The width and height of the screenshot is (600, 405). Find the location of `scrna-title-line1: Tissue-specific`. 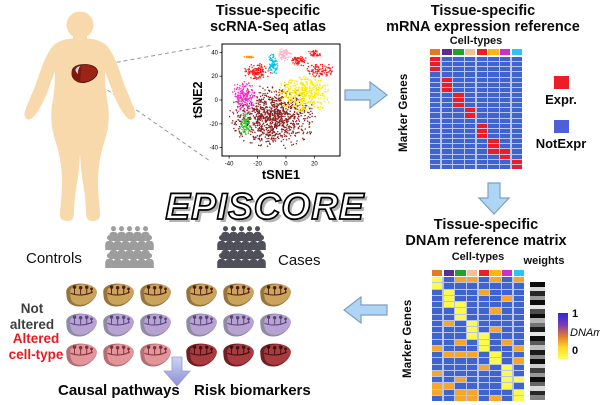

scrna-title-line1: Tissue-specific is located at coordinates (268, 11).